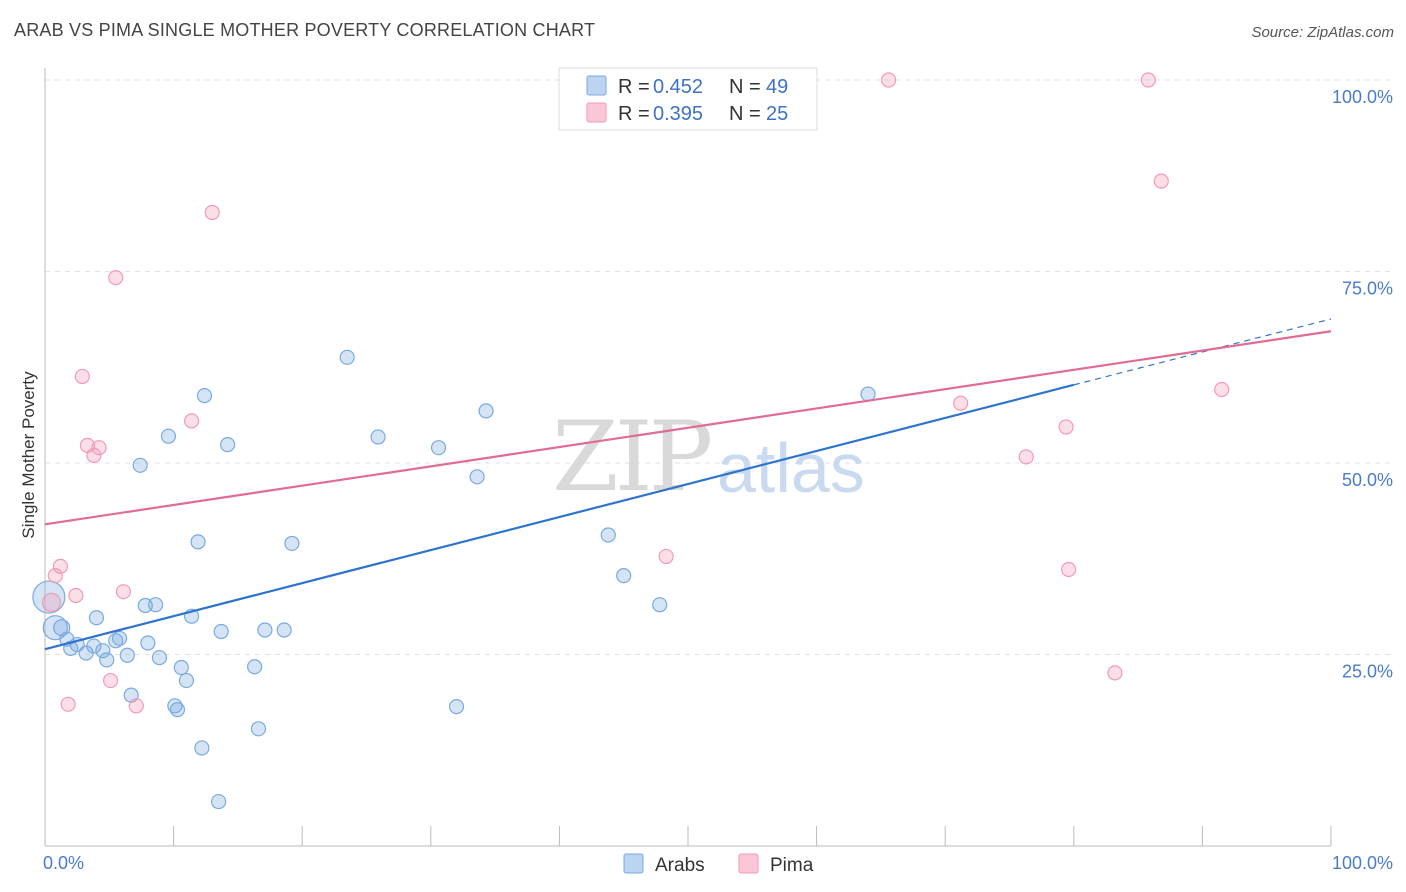  I want to click on watermark-atlas: atlas, so click(791, 468).